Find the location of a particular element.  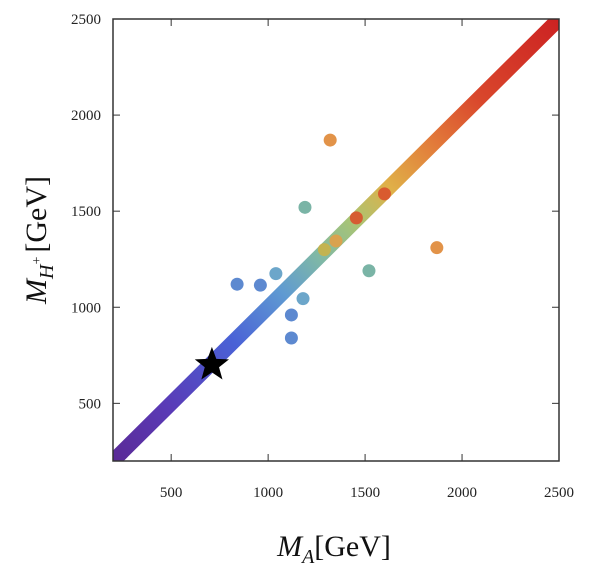

y-tick-label: 500 is located at coordinates (90, 404).